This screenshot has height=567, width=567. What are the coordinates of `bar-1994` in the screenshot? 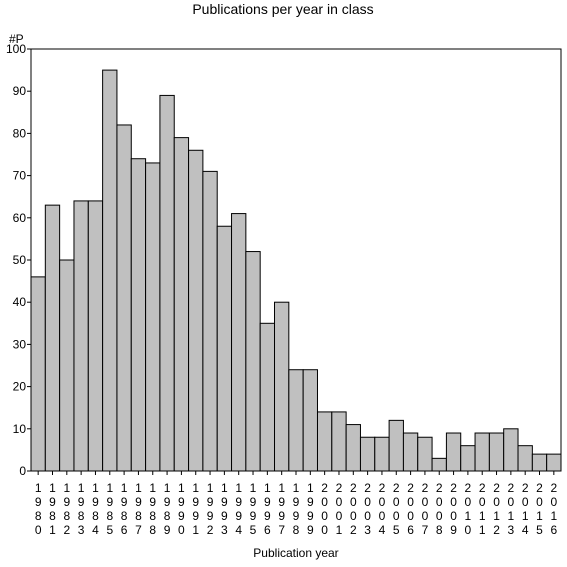 It's located at (239, 342).